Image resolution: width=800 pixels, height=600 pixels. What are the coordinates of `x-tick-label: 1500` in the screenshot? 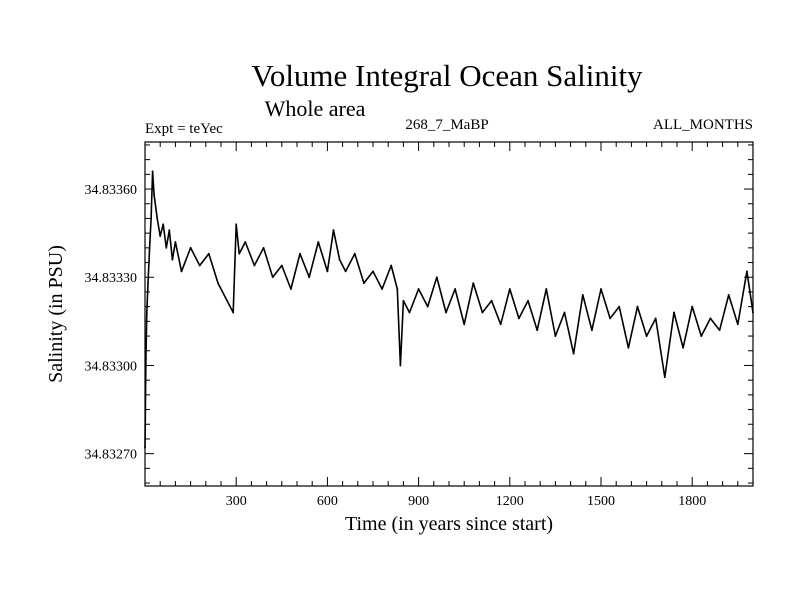 It's located at (601, 501).